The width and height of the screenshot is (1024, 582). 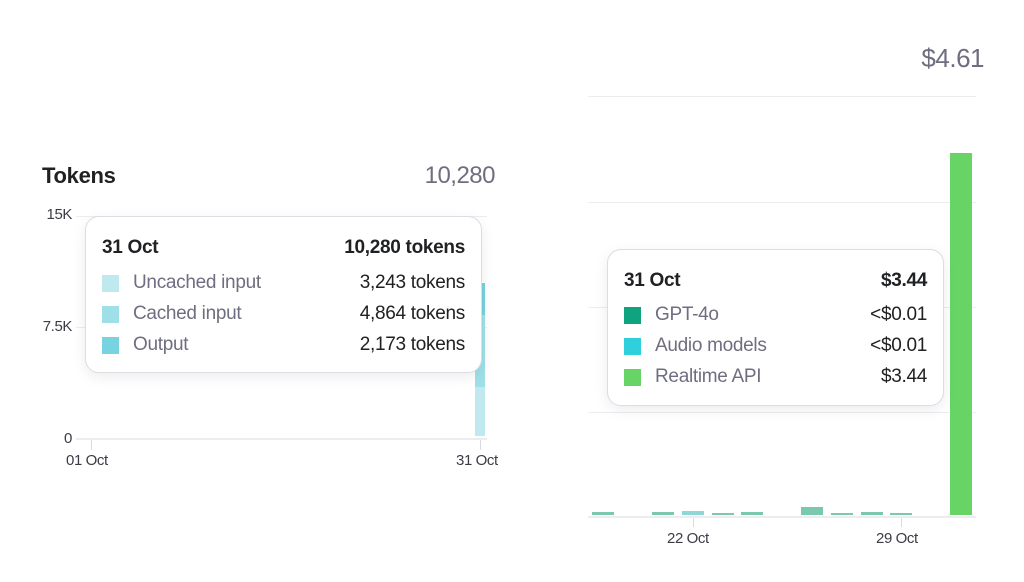 What do you see at coordinates (775, 346) in the screenshot?
I see `tooltip-row-audio-models: Audio models <$0.01` at bounding box center [775, 346].